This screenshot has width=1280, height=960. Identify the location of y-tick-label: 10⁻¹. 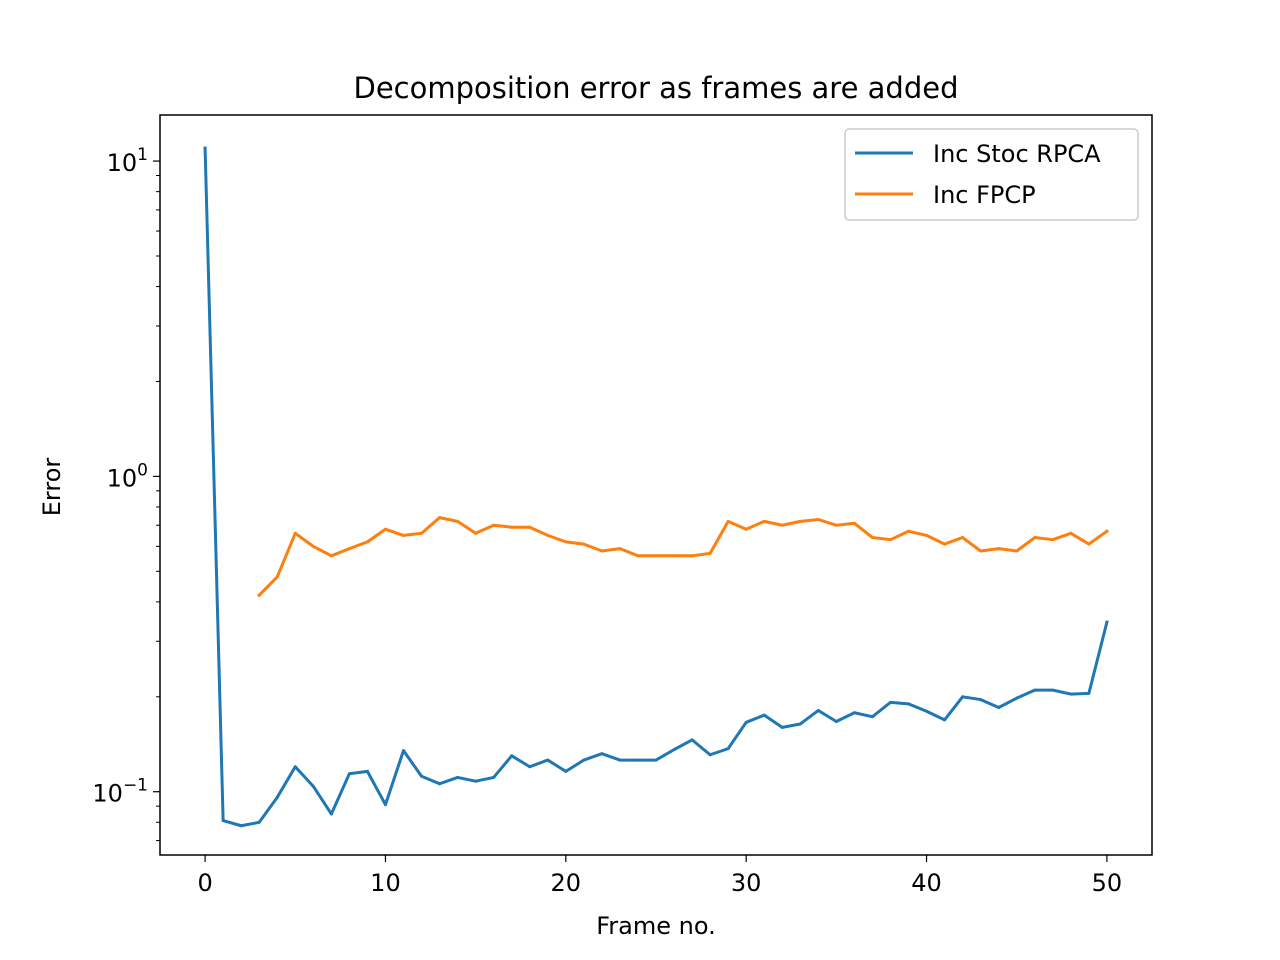
(120, 792).